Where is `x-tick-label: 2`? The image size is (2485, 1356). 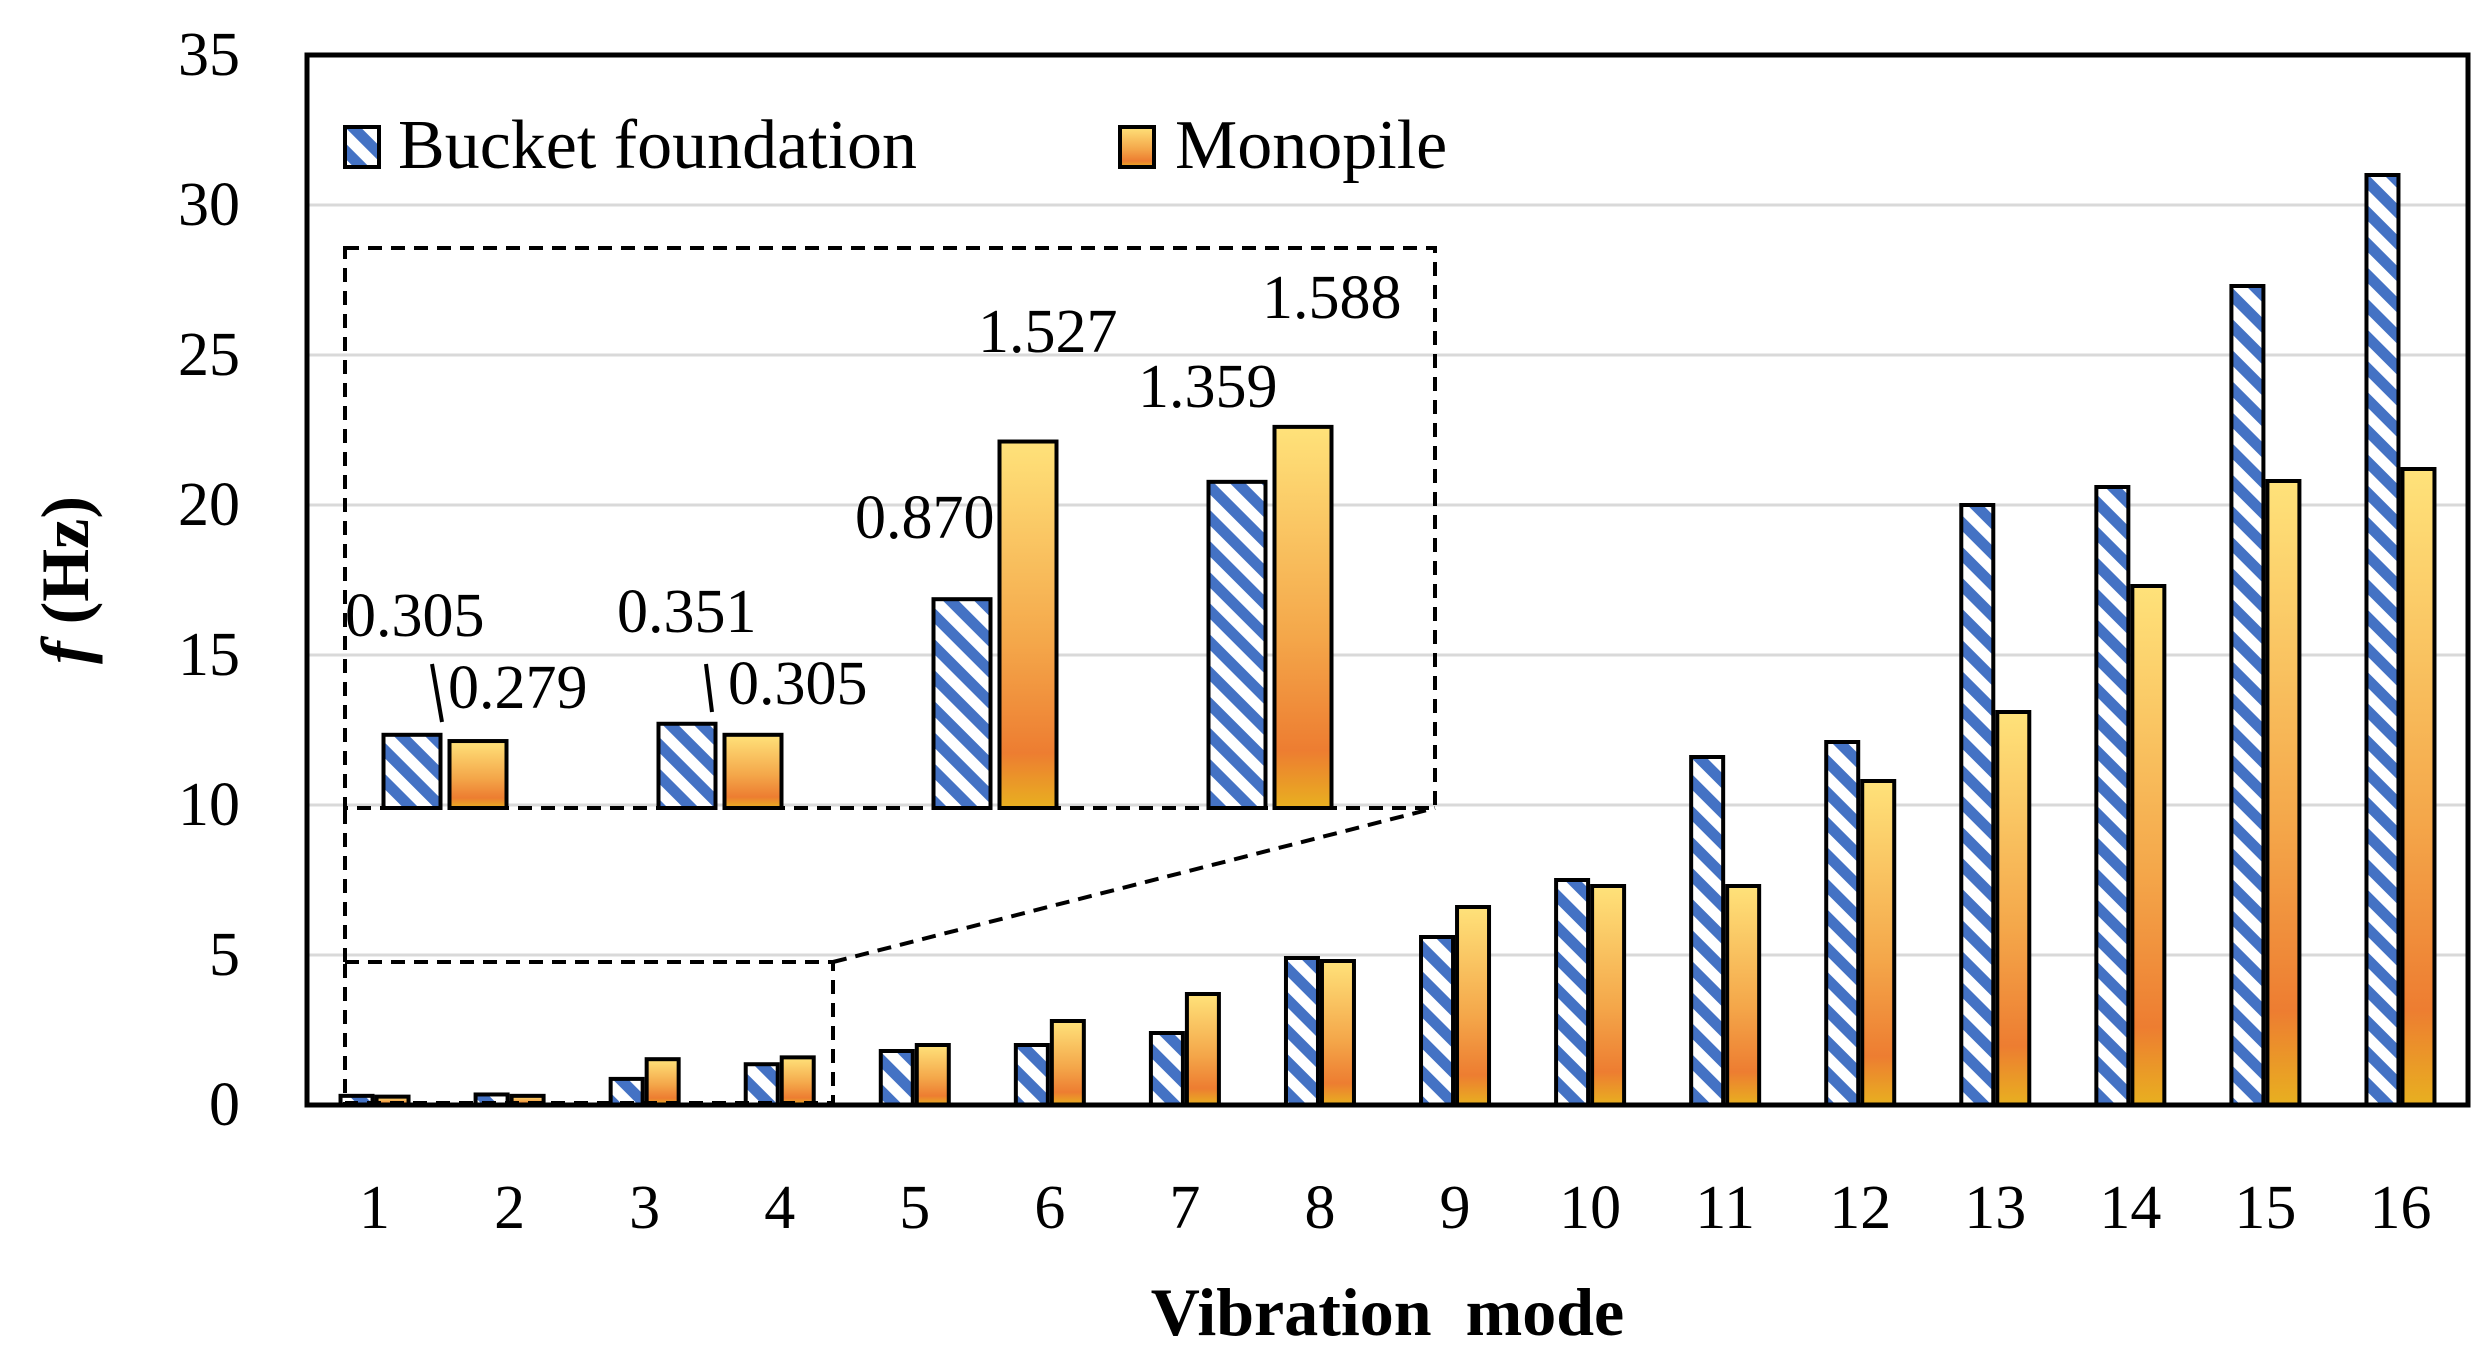
x-tick-label: 2 is located at coordinates (509, 1208).